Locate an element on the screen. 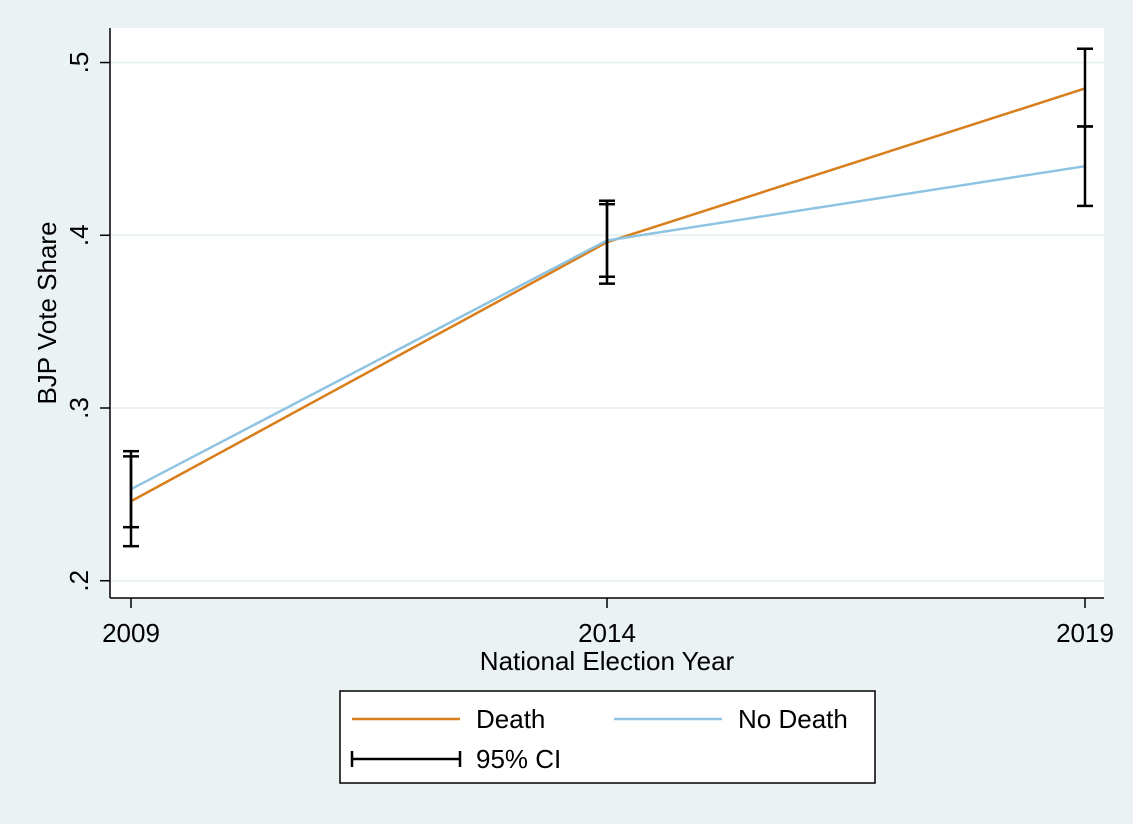 This screenshot has width=1133, height=824. y-tick-label: .2 is located at coordinates (79, 581).